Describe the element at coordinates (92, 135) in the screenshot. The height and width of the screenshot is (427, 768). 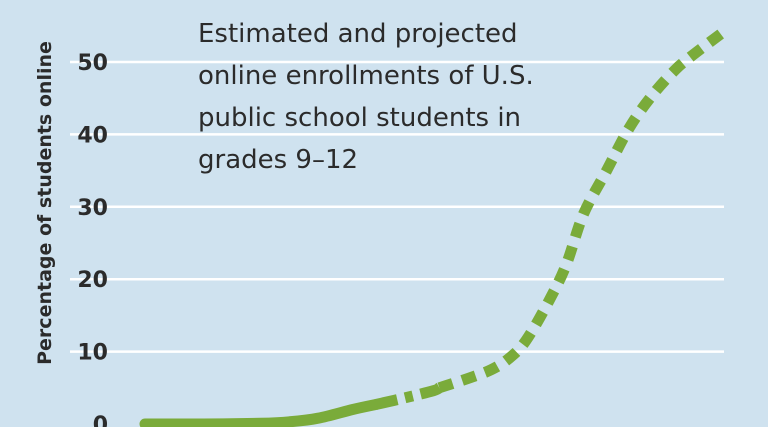
I see `y-tick-label: 40` at that location.